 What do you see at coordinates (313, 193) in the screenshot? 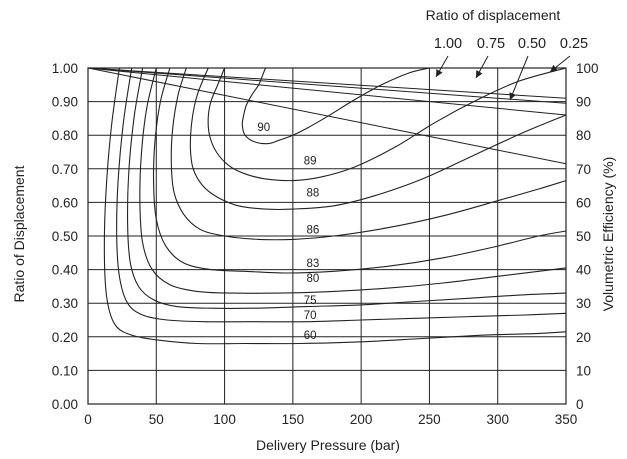
I see `contour-label-88: 88` at bounding box center [313, 193].